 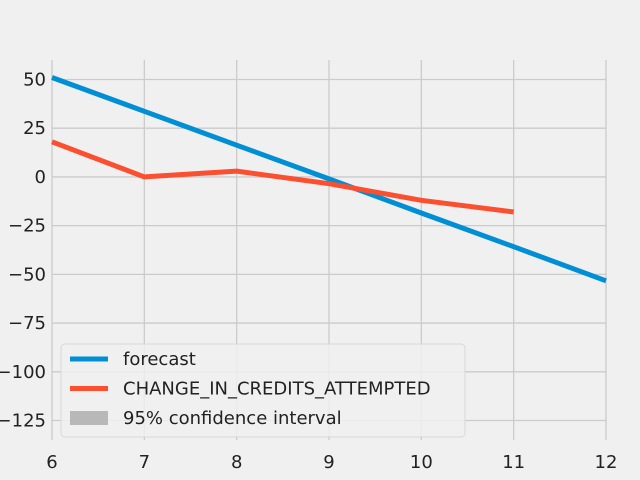 I want to click on y-tick-label: −125, so click(x=23, y=421).